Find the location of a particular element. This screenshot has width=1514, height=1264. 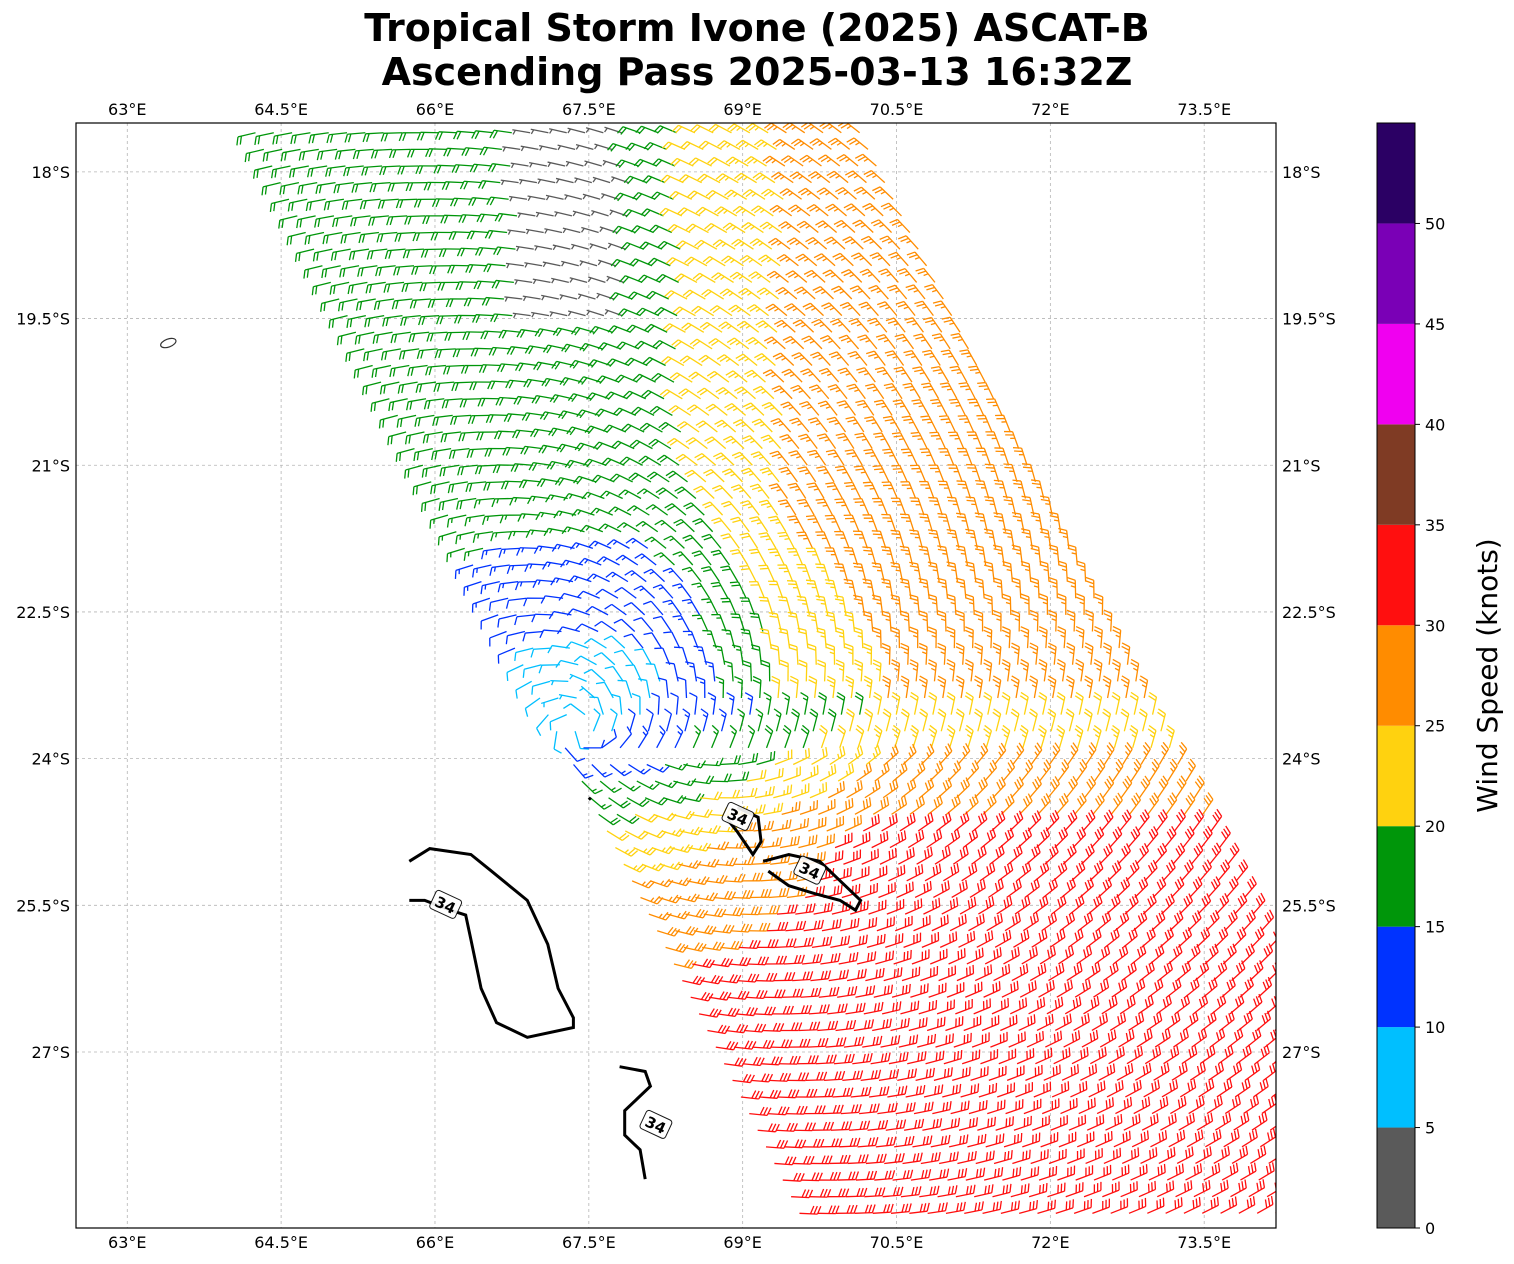

lat-tick-label-left: 24°S is located at coordinates (50, 759).